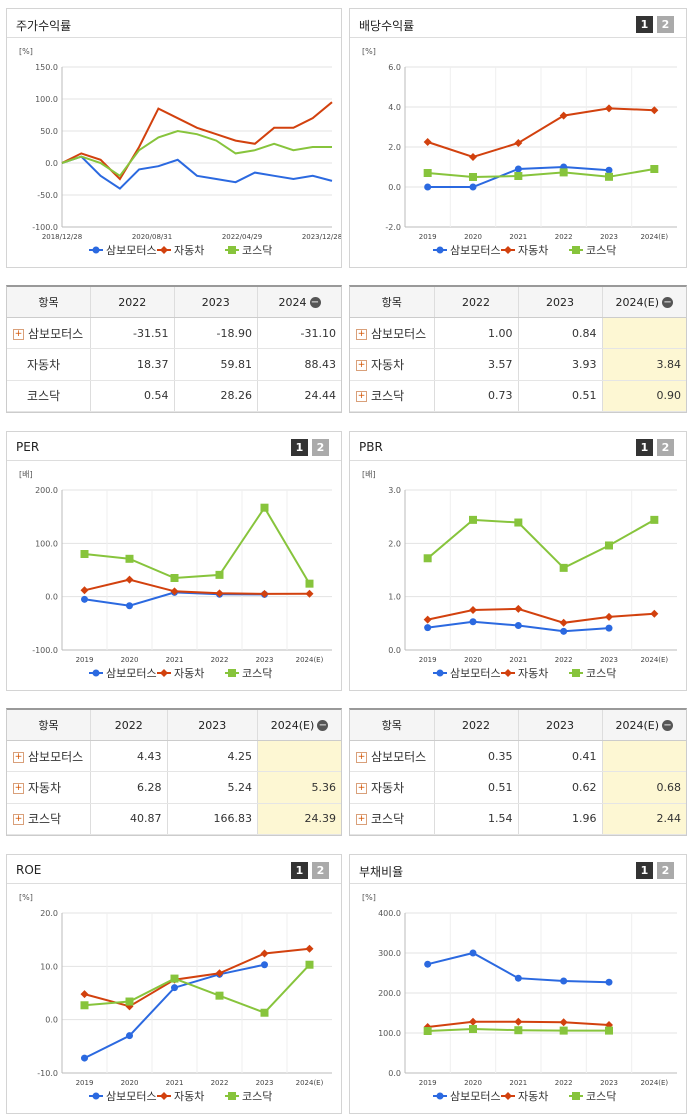 This screenshot has width=691, height=1115. Describe the element at coordinates (49, 787) in the screenshot. I see `row-label-cell: + 자동차` at that location.